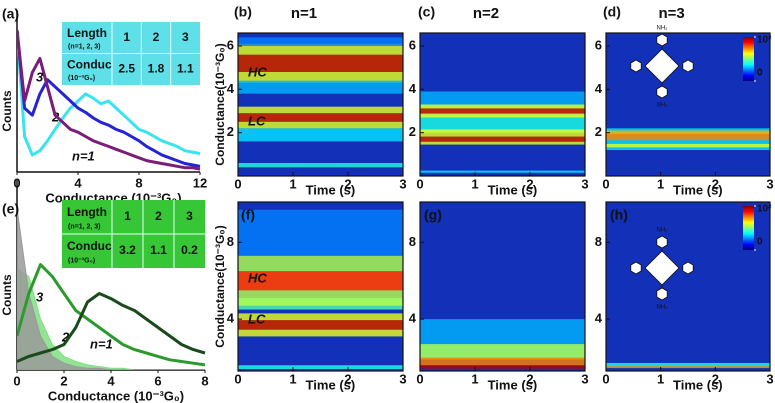 The height and width of the screenshot is (403, 775). What do you see at coordinates (157, 380) in the screenshot?
I see `x-tick-label: 6` at bounding box center [157, 380].